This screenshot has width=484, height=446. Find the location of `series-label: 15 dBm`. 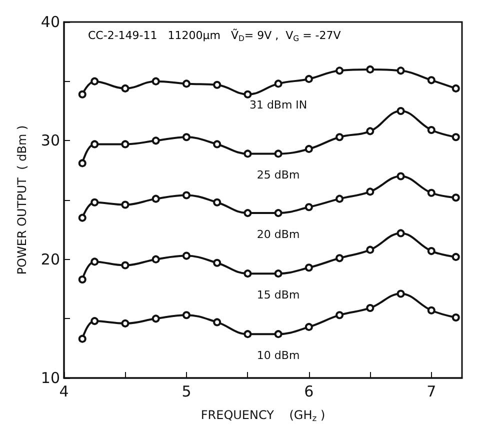

series-label: 15 dBm is located at coordinates (278, 295).